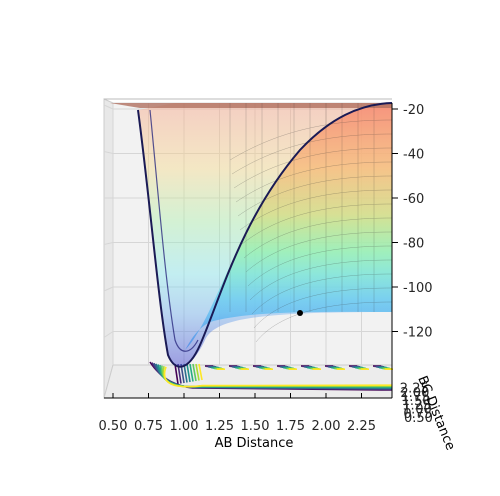  What do you see at coordinates (361, 426) in the screenshot?
I see `x-tick-label: 2.25` at bounding box center [361, 426].